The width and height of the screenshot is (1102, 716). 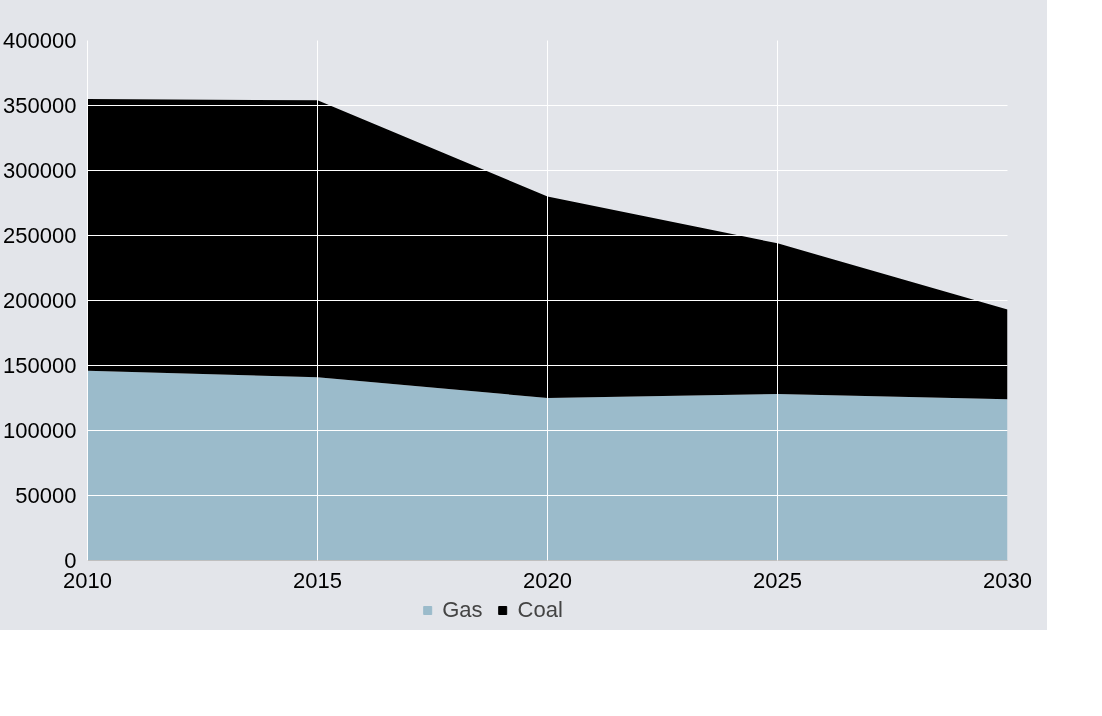 I want to click on x-tick-label: 2025, so click(x=777, y=580).